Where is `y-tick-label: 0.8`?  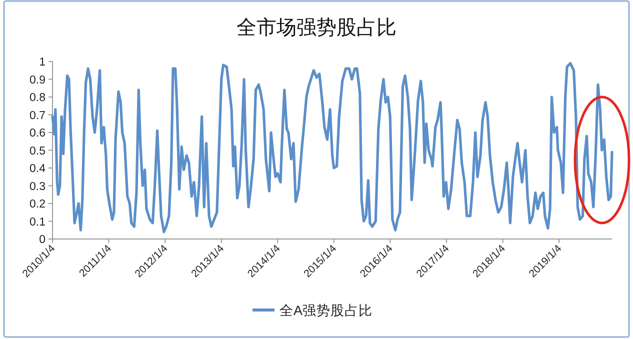 y-tick-label: 0.8 is located at coordinates (38, 98).